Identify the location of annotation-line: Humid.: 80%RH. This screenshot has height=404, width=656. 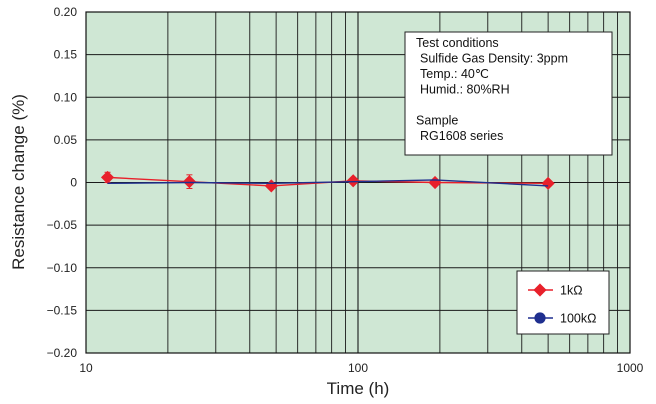
(465, 90).